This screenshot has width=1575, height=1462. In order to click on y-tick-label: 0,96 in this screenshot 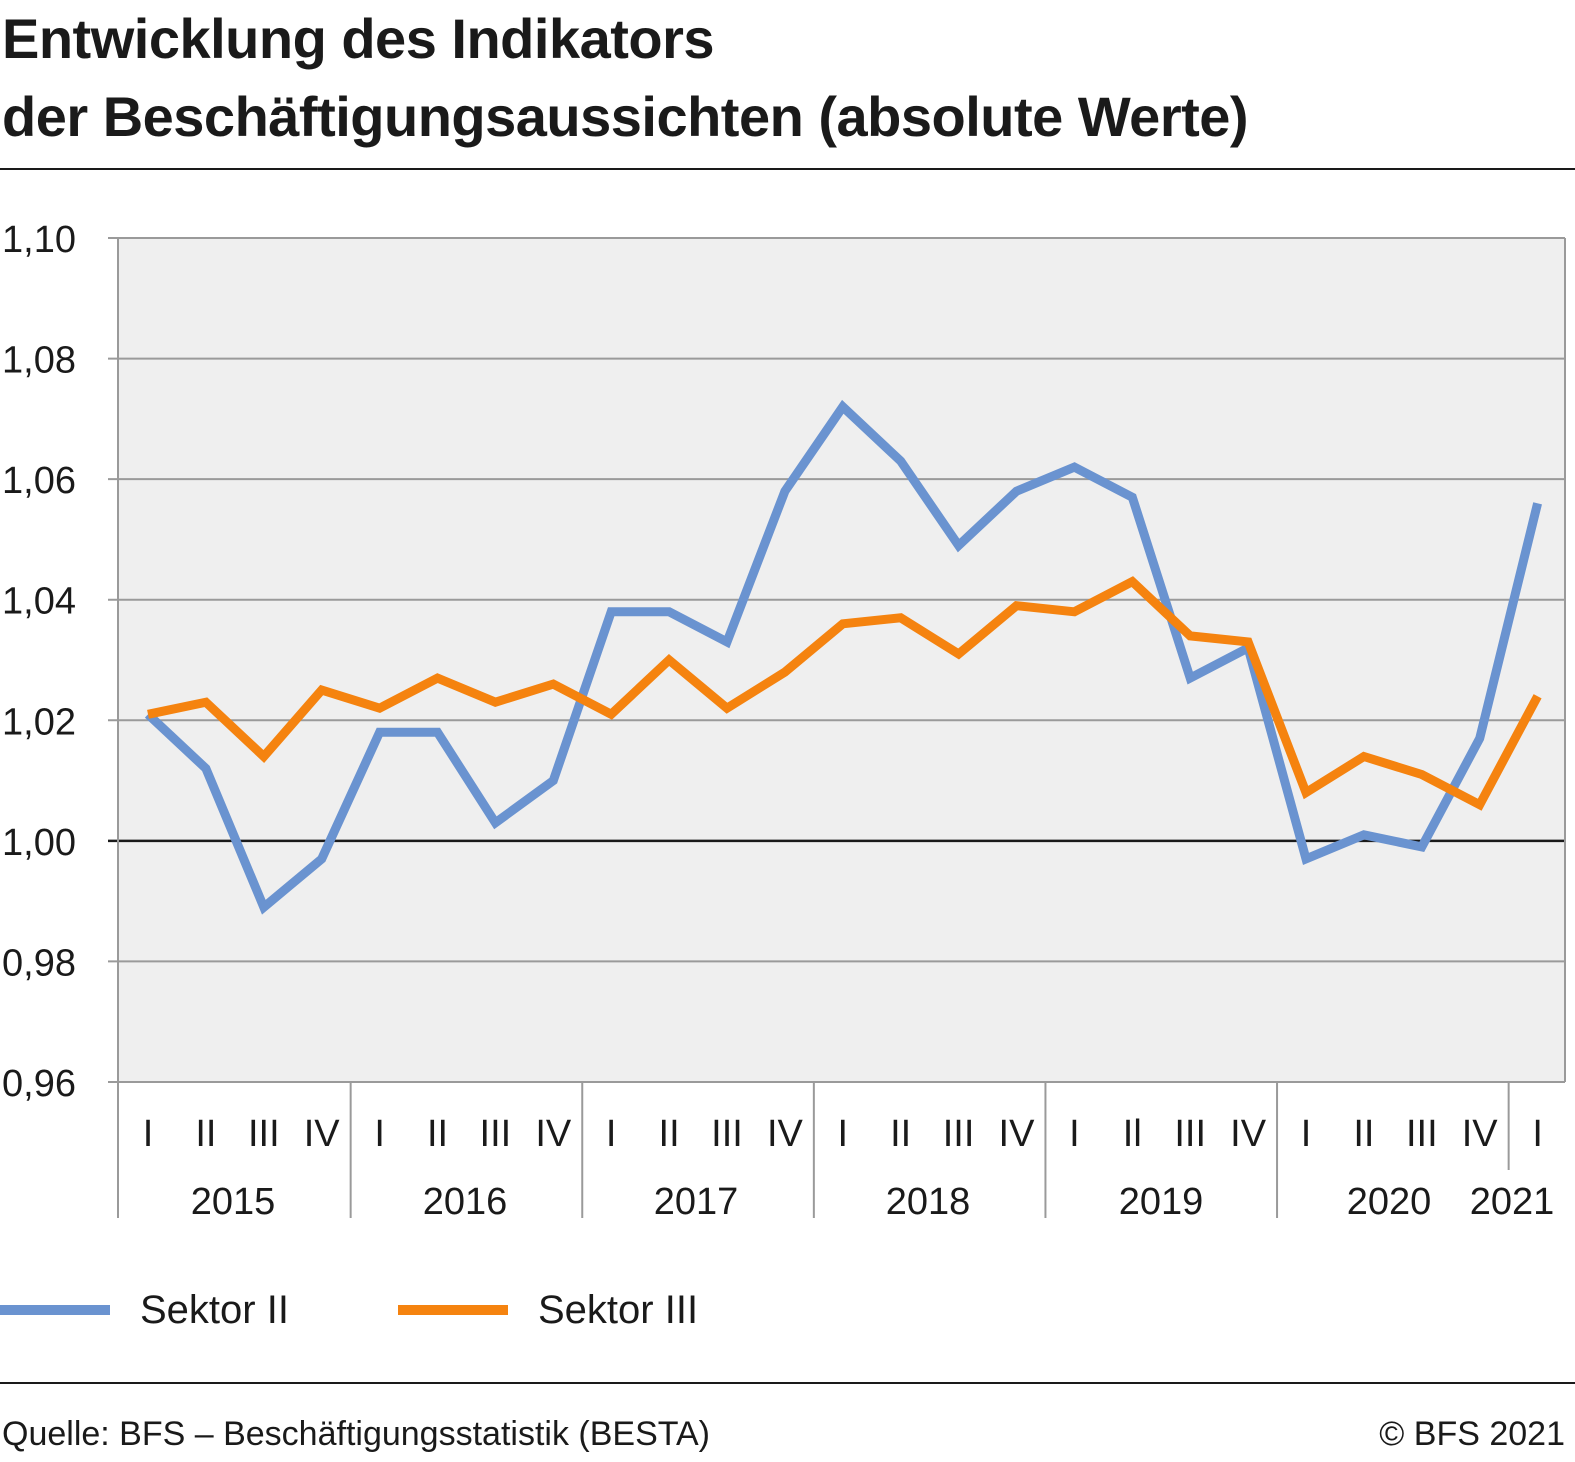, I will do `click(39, 1084)`.